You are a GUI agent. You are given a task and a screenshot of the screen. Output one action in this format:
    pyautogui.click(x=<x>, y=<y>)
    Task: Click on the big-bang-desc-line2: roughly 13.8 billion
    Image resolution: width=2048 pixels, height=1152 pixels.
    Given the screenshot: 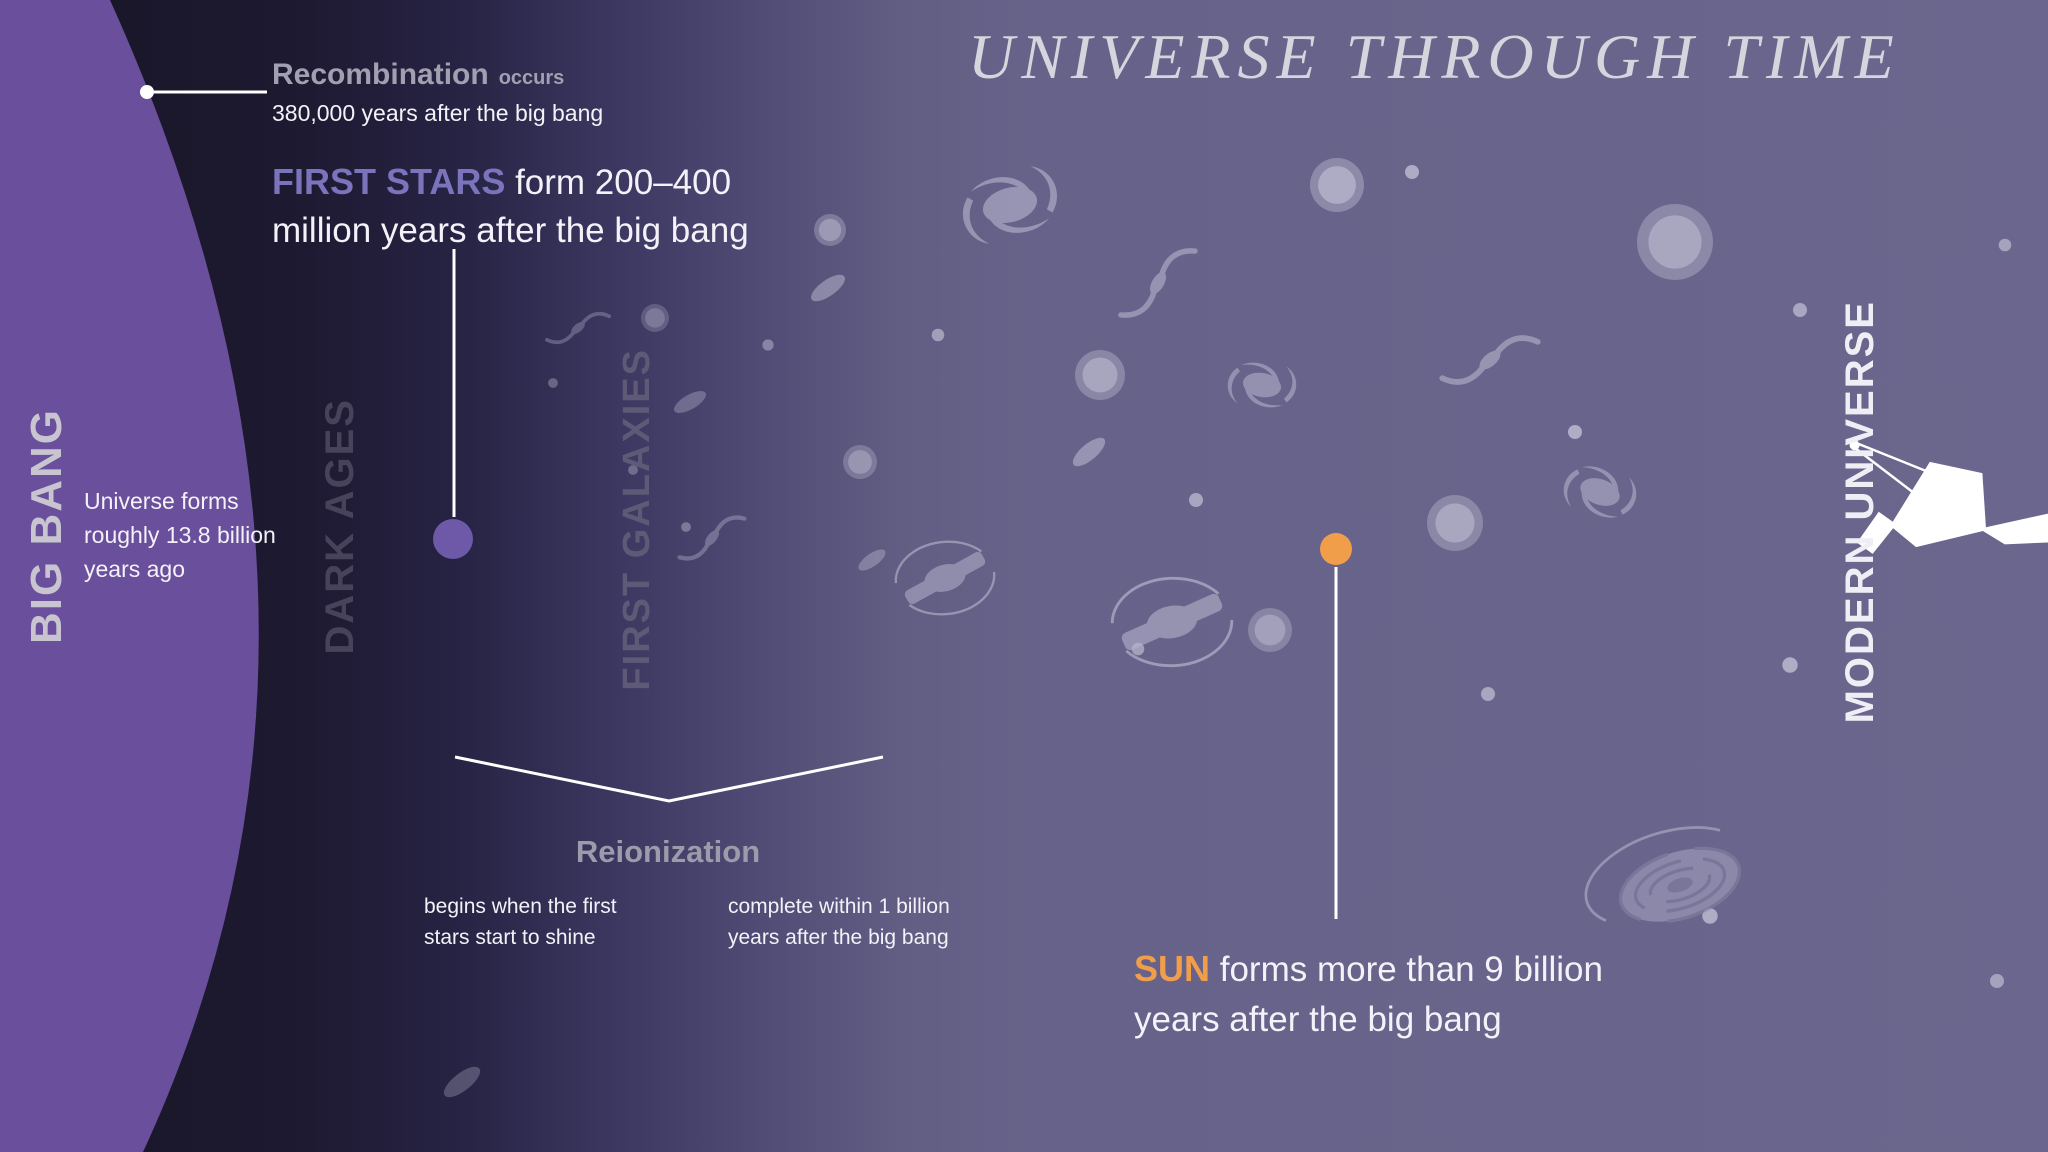 What is the action you would take?
    pyautogui.click(x=180, y=535)
    